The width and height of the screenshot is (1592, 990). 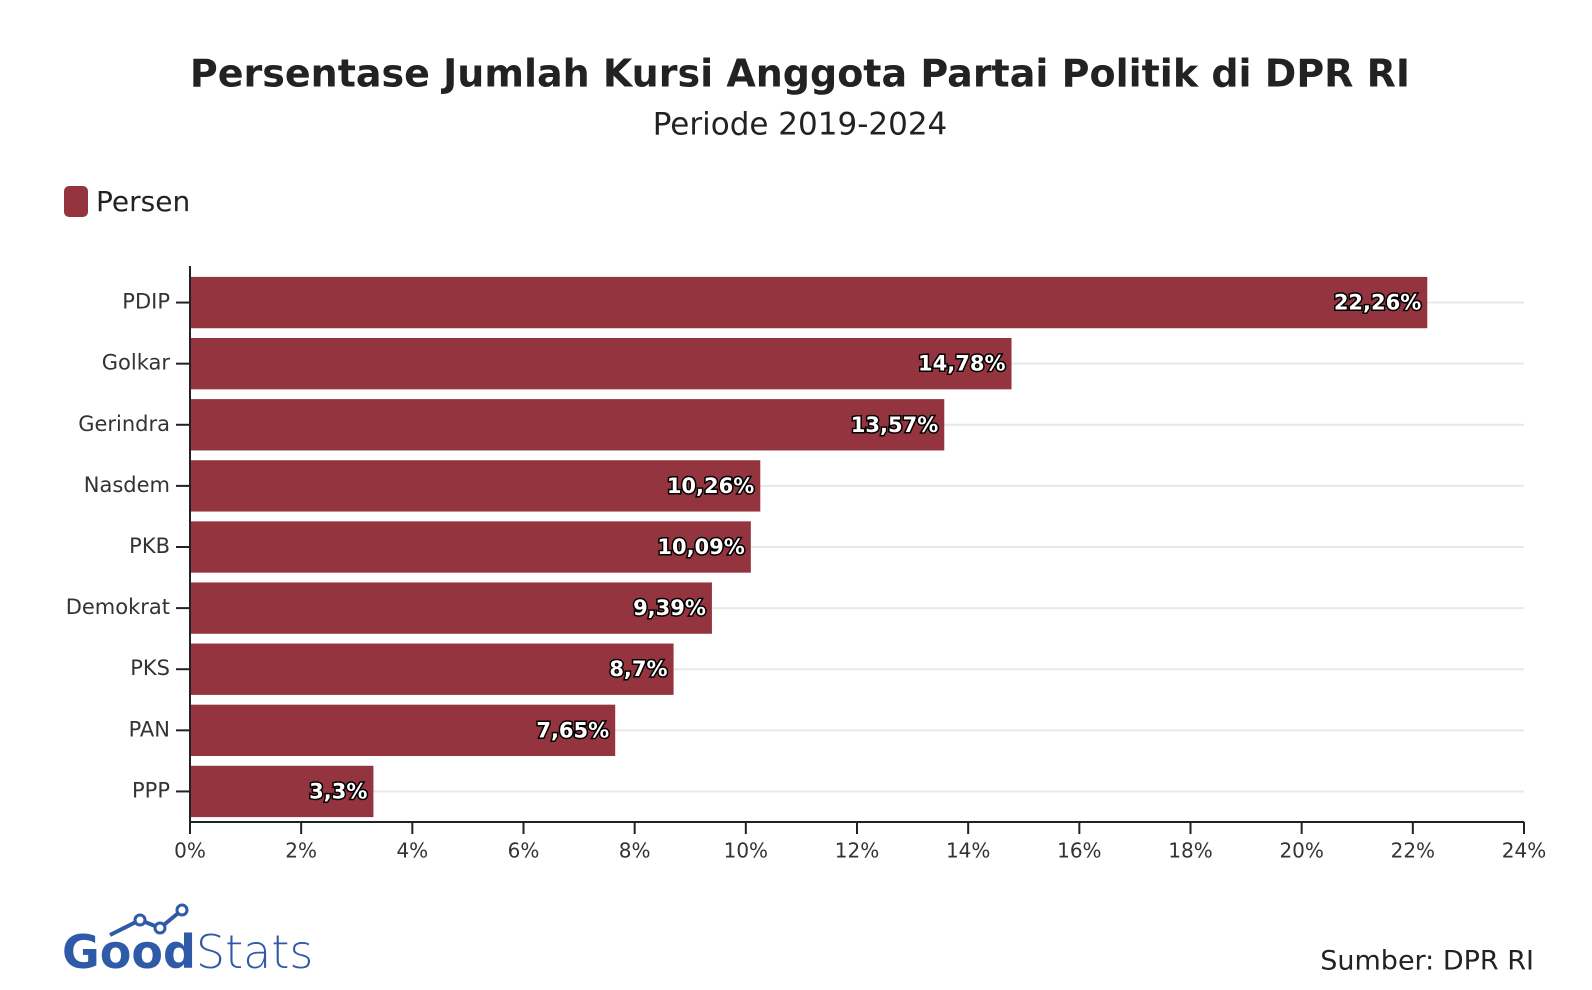 I want to click on value-label: 10,09%, so click(x=700, y=547).